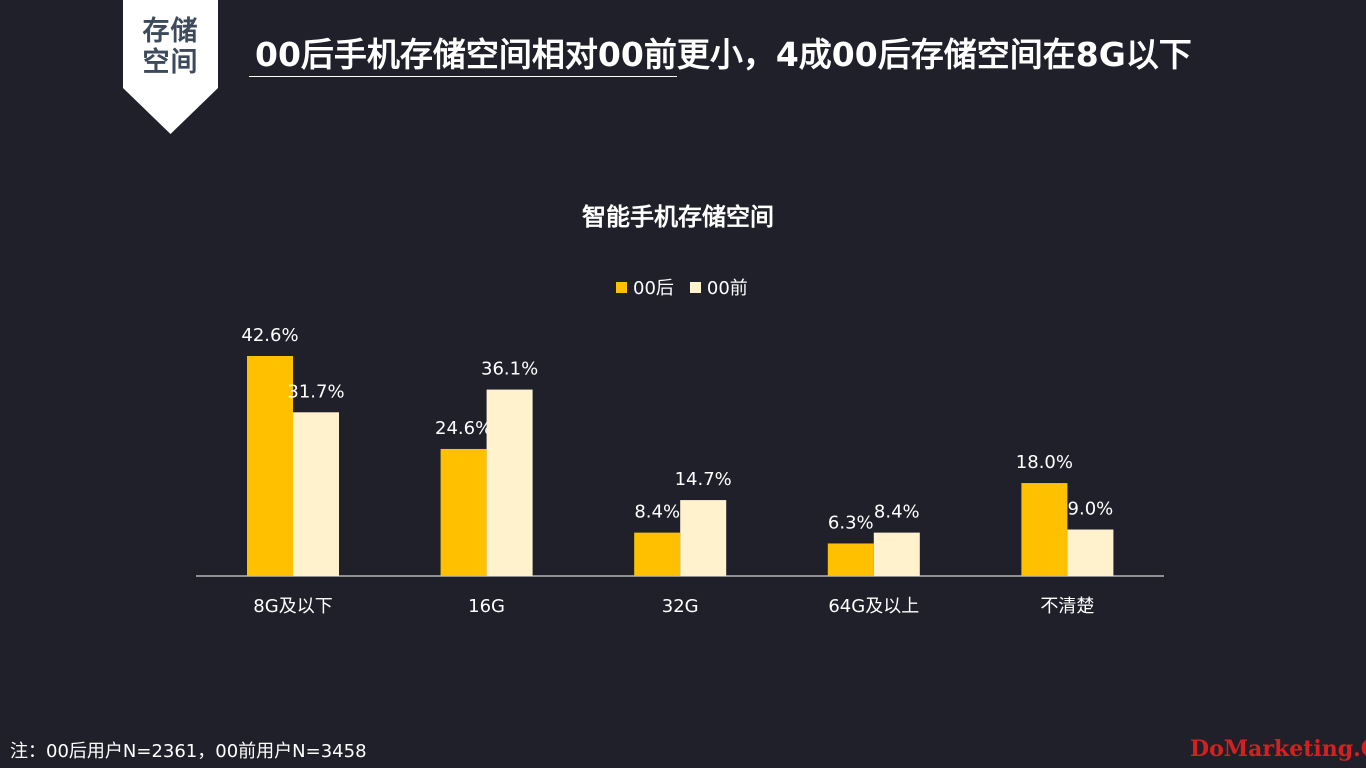  I want to click on footnote: 注：00后用户N=2361，00前用户N=3458, so click(188, 751).